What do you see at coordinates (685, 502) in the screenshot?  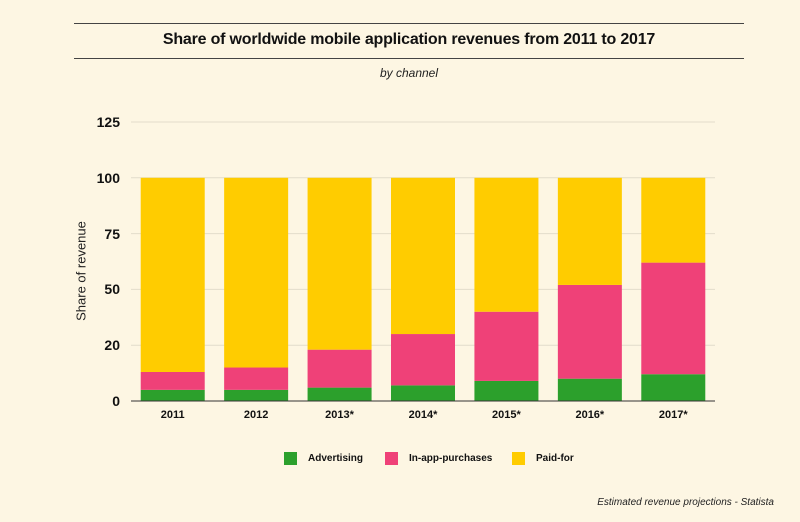 I see `source-note: Estimated revenue projections - Statista` at bounding box center [685, 502].